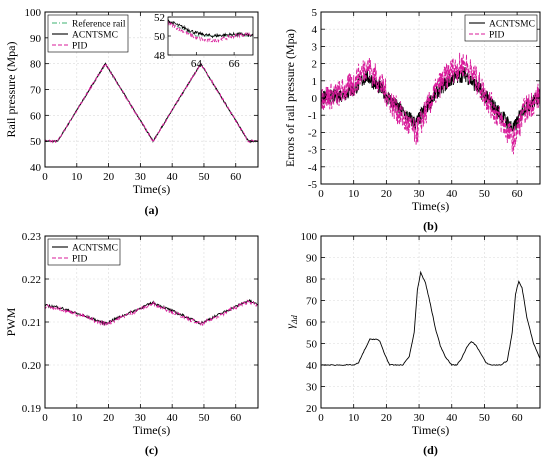  What do you see at coordinates (312, 388) in the screenshot?
I see `y-tick-label: 30` at bounding box center [312, 388].